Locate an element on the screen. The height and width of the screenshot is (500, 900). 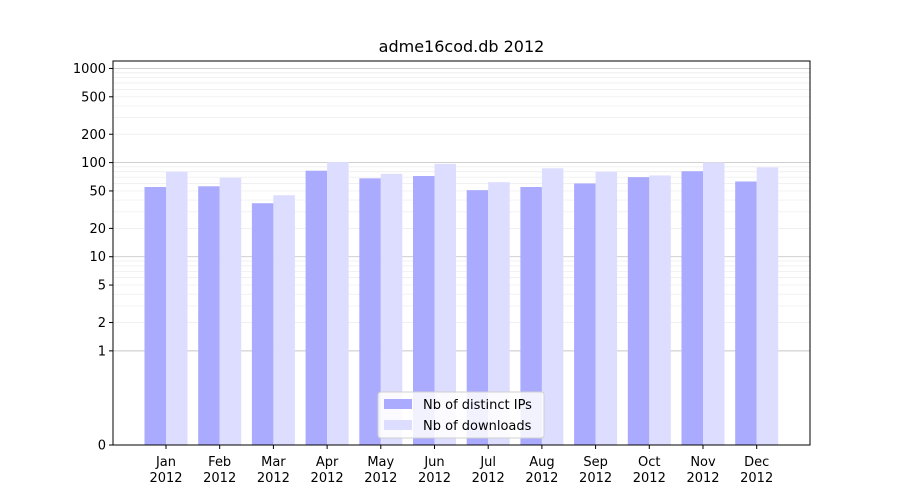
y-tick-label: 1 is located at coordinates (102, 351).